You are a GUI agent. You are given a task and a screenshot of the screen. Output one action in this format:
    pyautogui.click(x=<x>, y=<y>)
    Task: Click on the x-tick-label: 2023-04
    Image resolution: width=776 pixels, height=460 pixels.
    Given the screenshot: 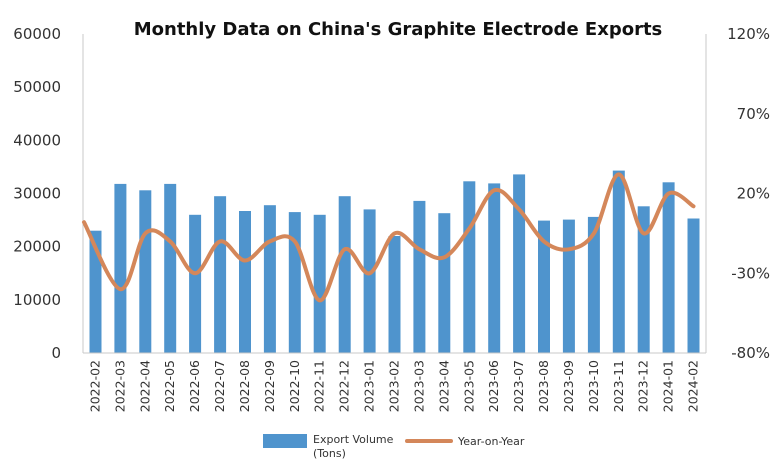 What is the action you would take?
    pyautogui.click(x=443, y=386)
    